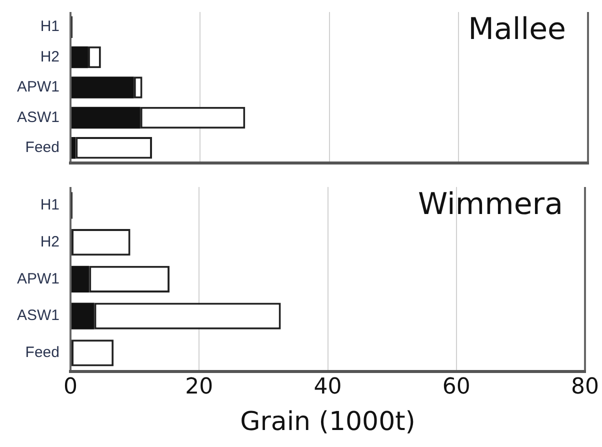 This screenshot has height=447, width=602. I want to click on x-axis-title: Grain (1000t), so click(328, 422).